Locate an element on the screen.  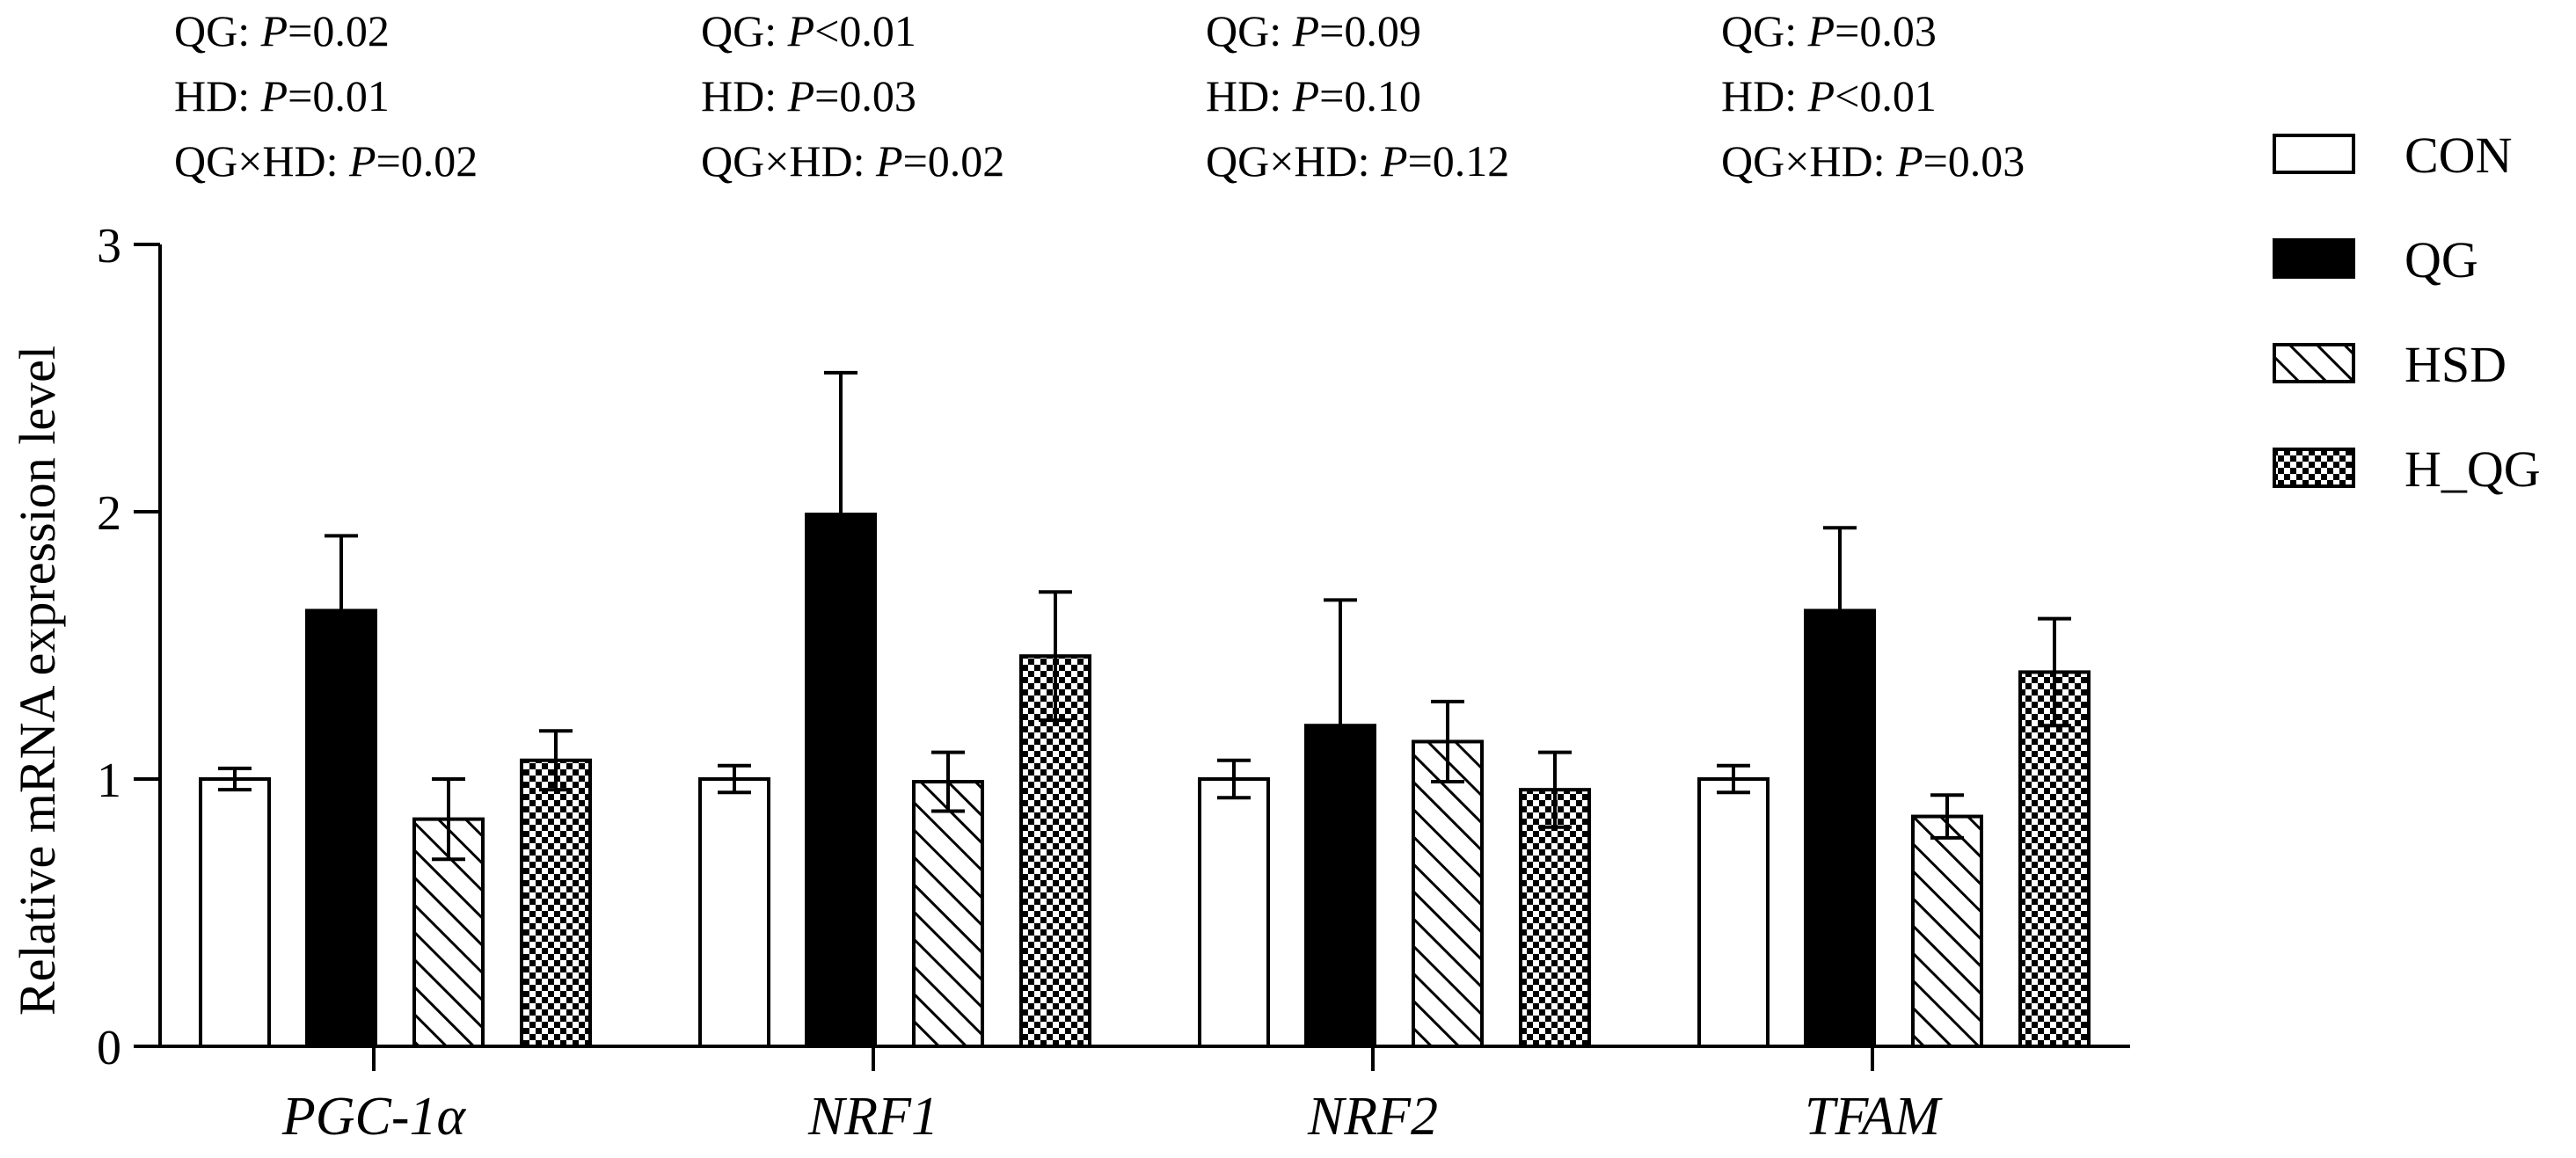
legend-label: H_QG is located at coordinates (2473, 469).